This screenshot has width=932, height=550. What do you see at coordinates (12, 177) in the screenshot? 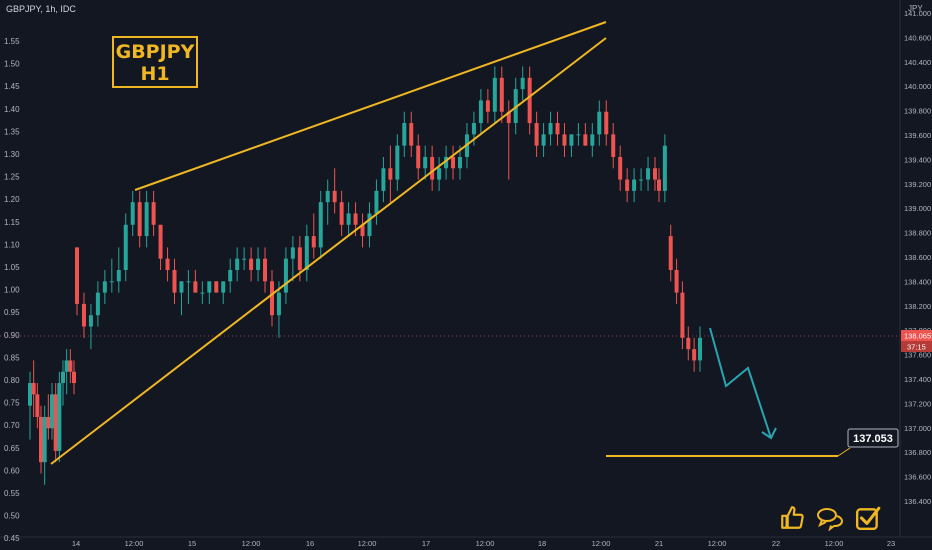
I see `left-axis-tick: 1.25` at bounding box center [12, 177].